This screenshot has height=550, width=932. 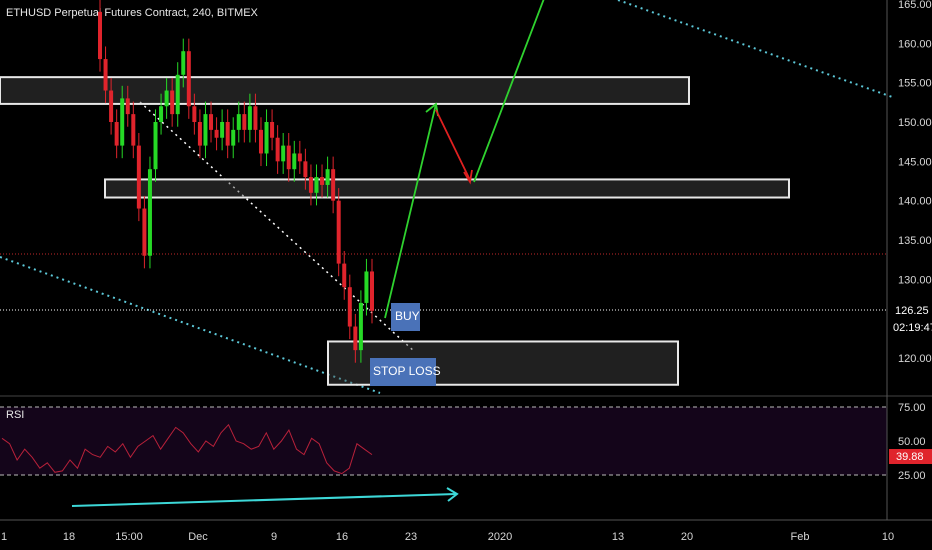 I want to click on stop-loss-label: STOP LOSS, so click(x=407, y=371).